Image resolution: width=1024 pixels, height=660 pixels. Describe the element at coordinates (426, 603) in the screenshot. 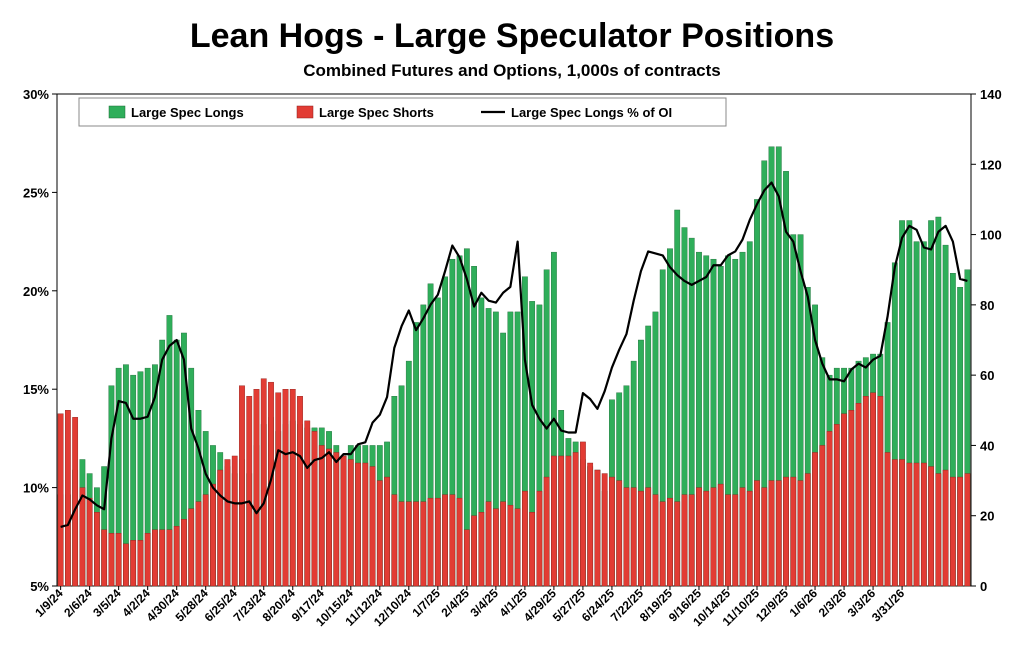

I see `x-axis-label: 1/7/25` at that location.